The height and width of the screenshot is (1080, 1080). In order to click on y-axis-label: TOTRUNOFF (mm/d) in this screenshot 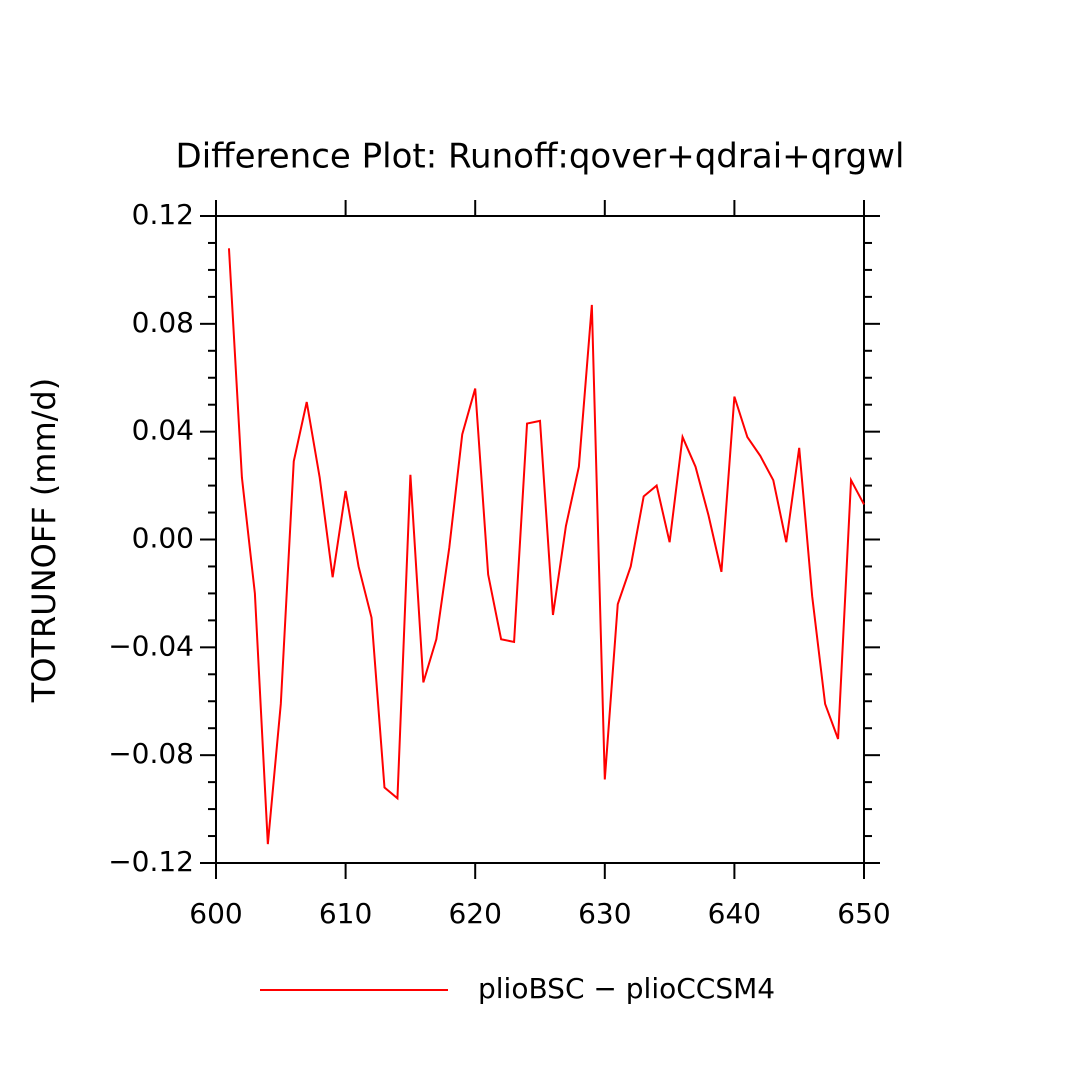, I will do `click(44, 540)`.